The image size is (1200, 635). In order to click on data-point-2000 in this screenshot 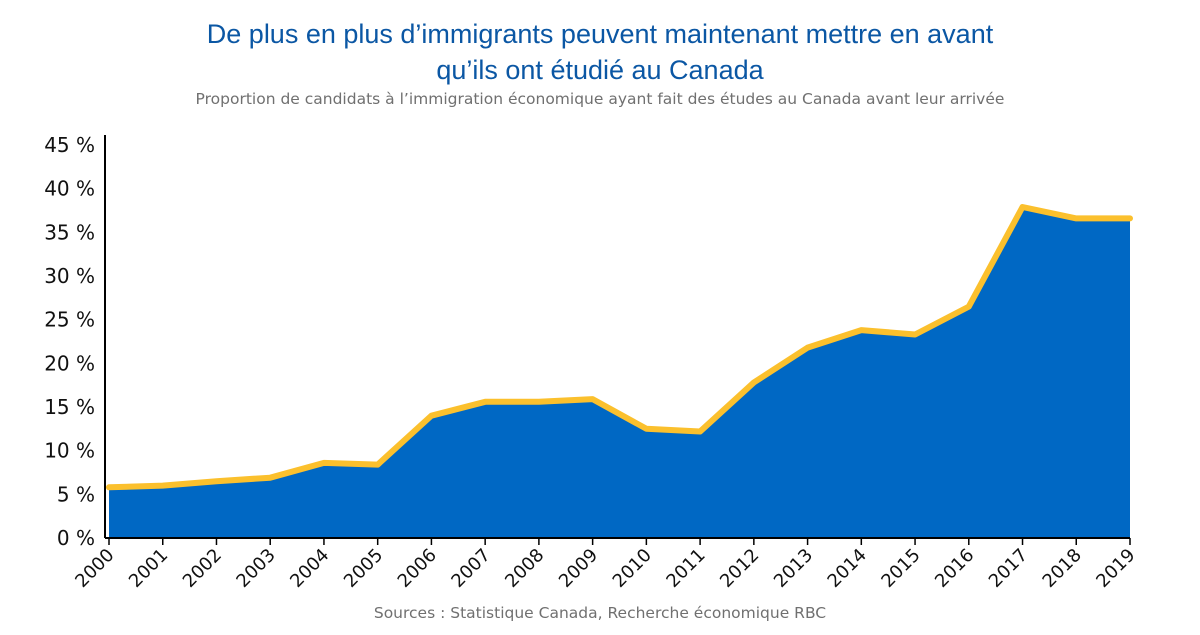, I will do `click(109, 487)`.